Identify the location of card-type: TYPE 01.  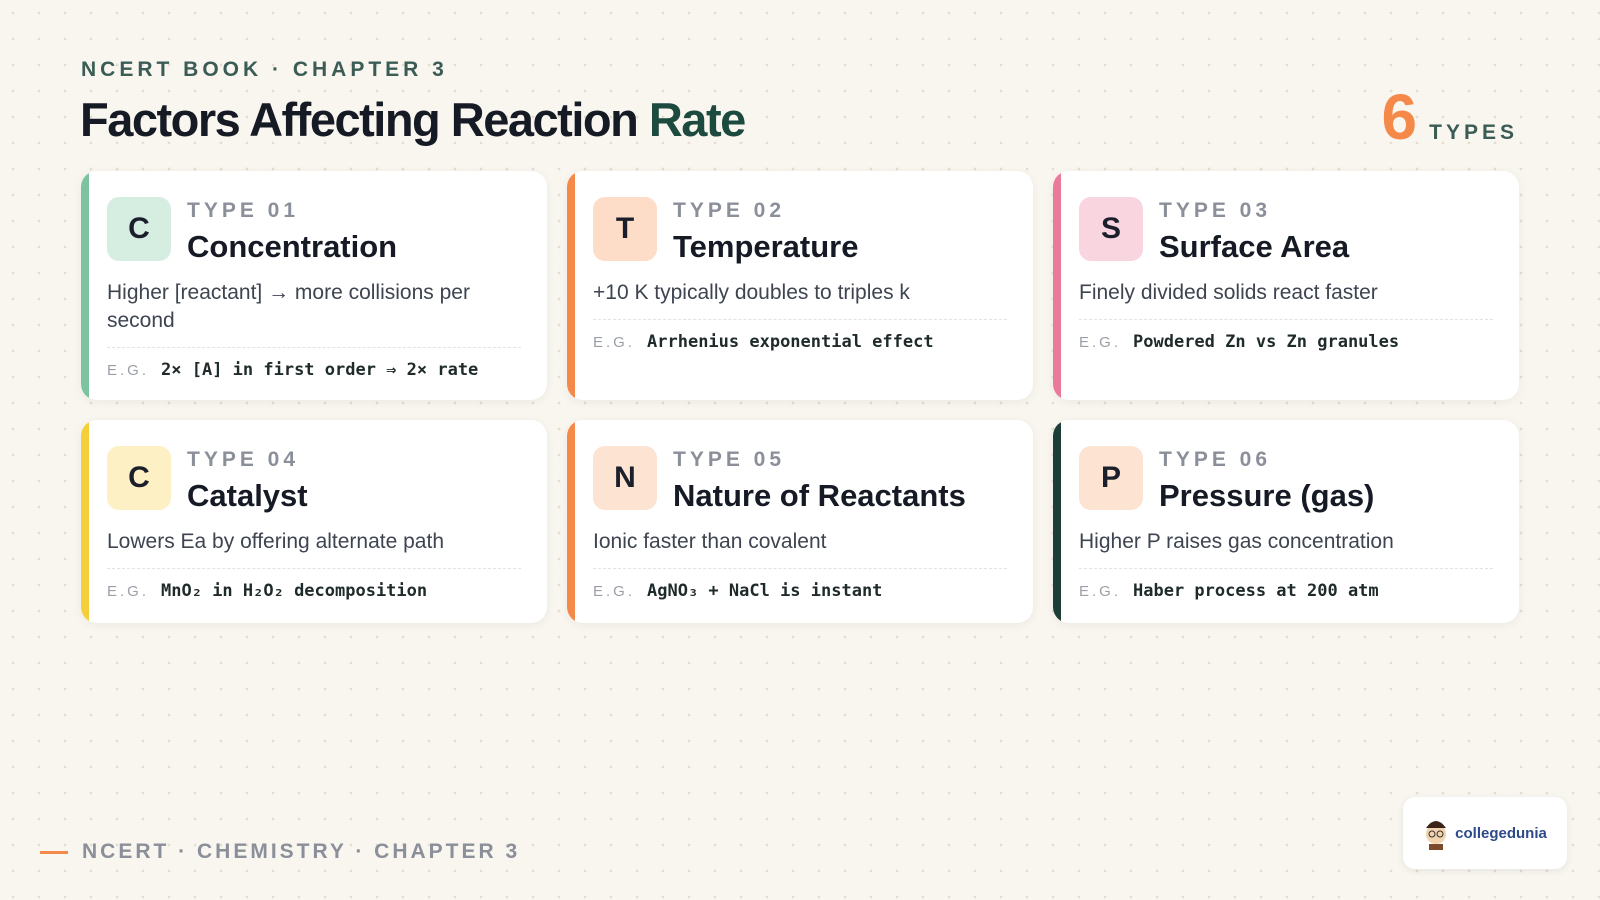
(243, 210).